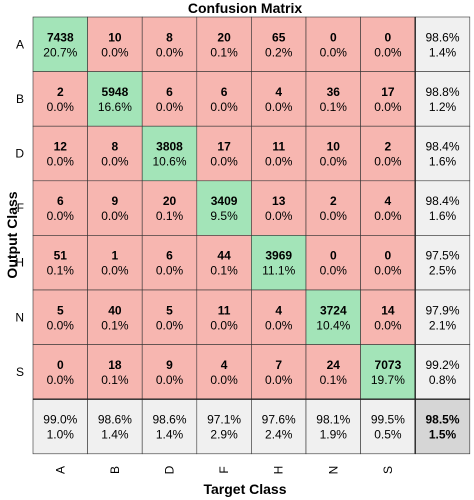 The height and width of the screenshot is (500, 474). What do you see at coordinates (442, 365) in the screenshot?
I see `summary-correct-label: 99.2%` at bounding box center [442, 365].